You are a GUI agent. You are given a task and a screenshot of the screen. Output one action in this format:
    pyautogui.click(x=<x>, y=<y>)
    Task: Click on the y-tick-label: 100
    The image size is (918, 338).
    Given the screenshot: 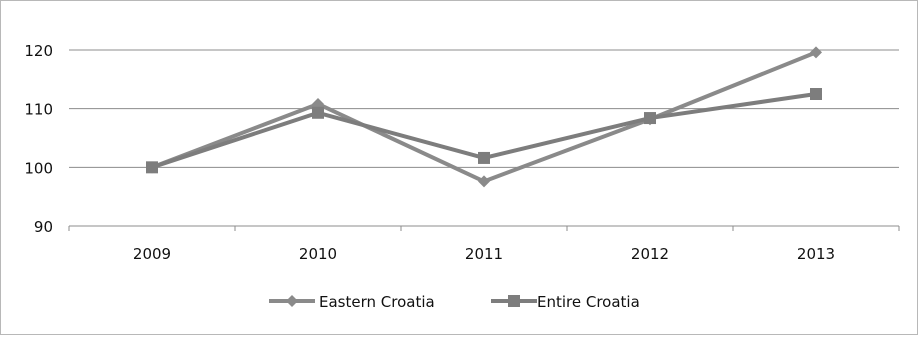 What is the action you would take?
    pyautogui.click(x=38, y=168)
    